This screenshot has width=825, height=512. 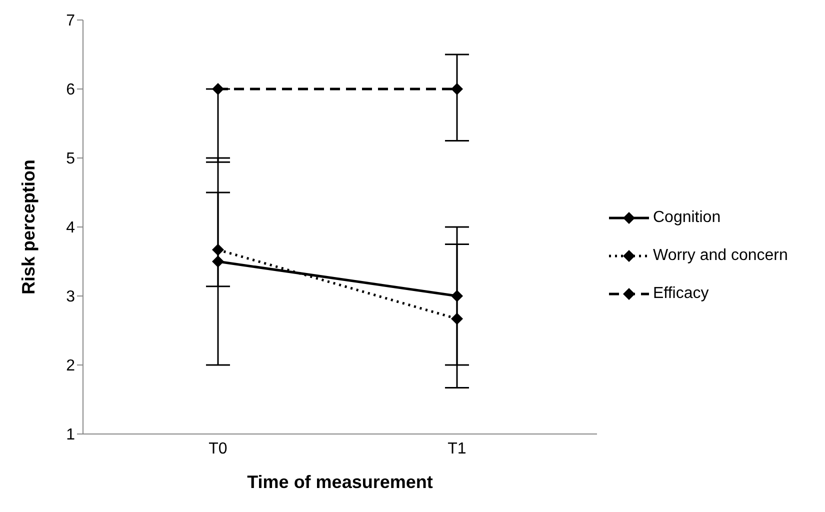 I want to click on y-tick-label: 2, so click(x=71, y=366).